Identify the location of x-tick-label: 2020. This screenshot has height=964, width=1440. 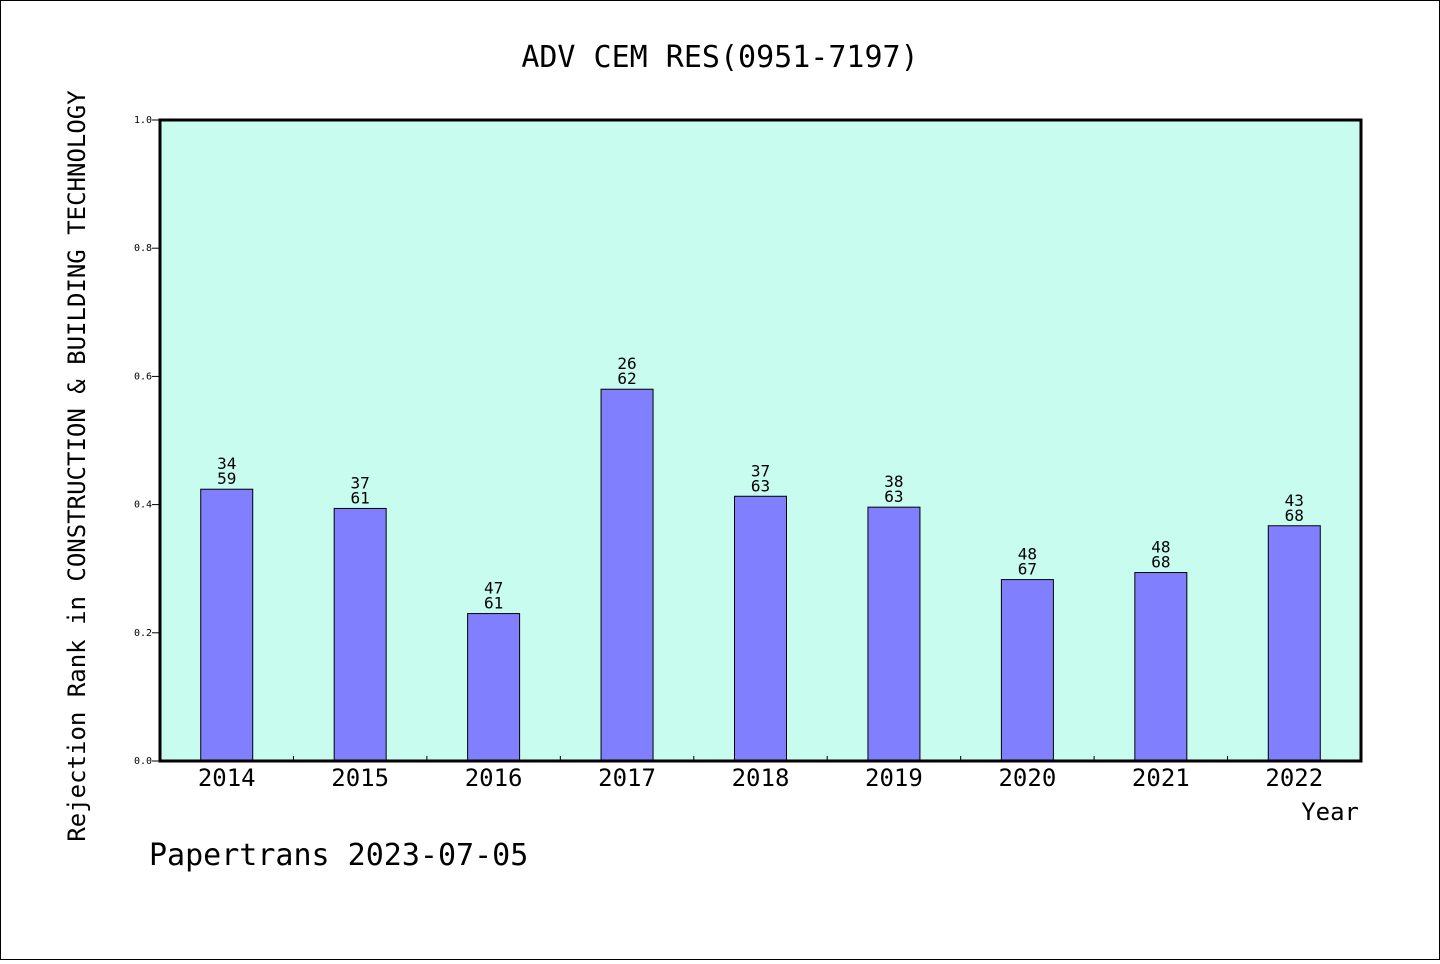
(1027, 778).